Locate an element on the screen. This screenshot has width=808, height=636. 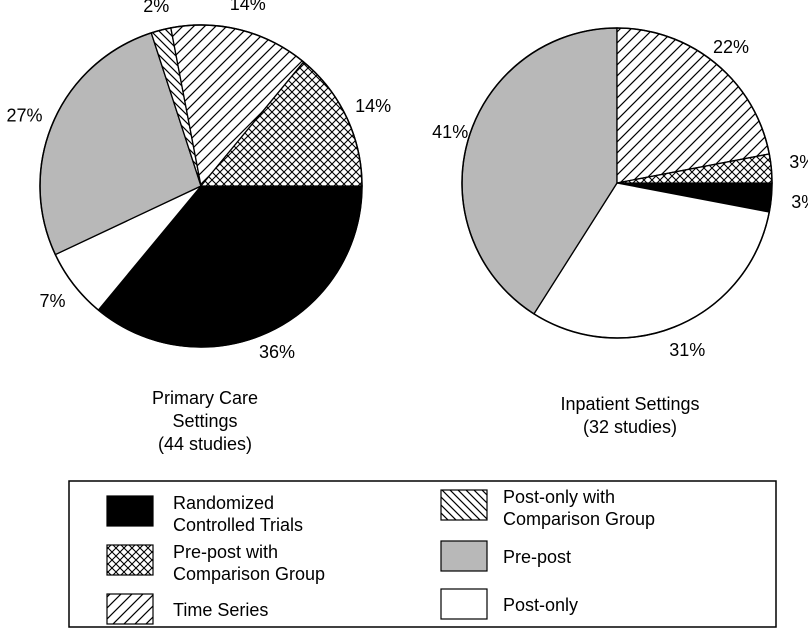
slice-label: 31% is located at coordinates (687, 350).